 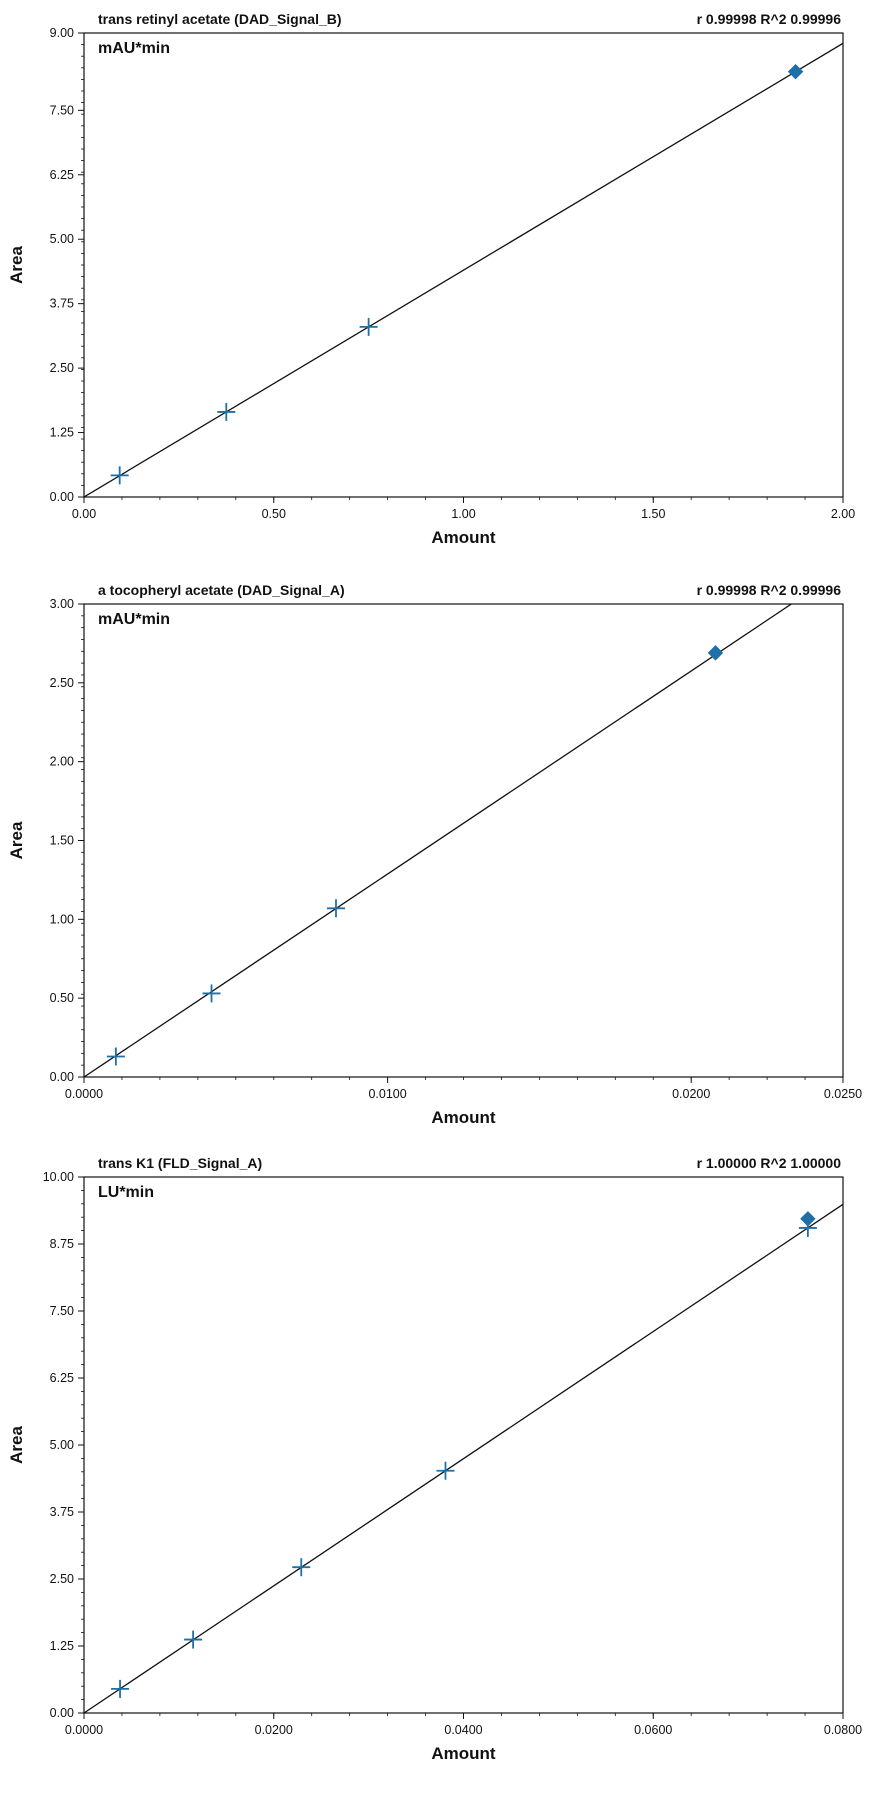 I want to click on y-tick-label: 1.00, so click(x=62, y=919).